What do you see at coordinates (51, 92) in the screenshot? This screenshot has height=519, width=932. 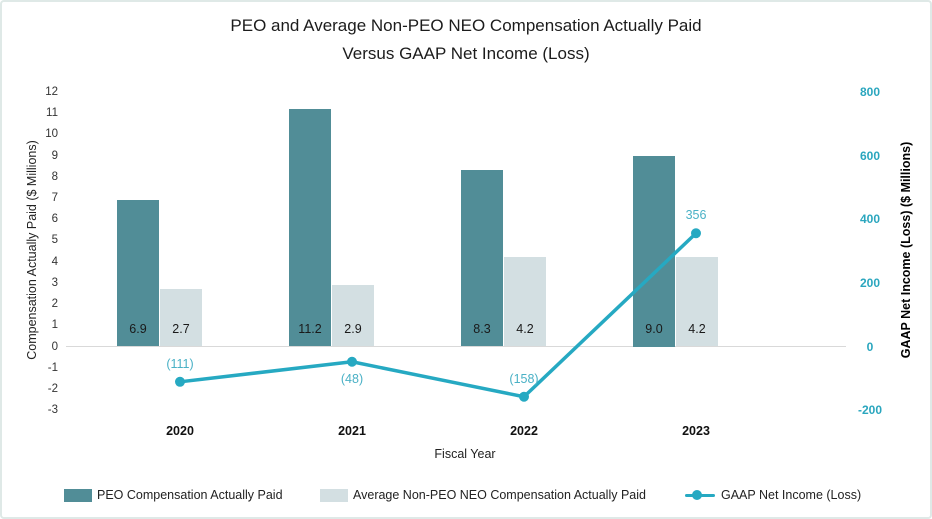 I see `left-axis-tick: 12` at bounding box center [51, 92].